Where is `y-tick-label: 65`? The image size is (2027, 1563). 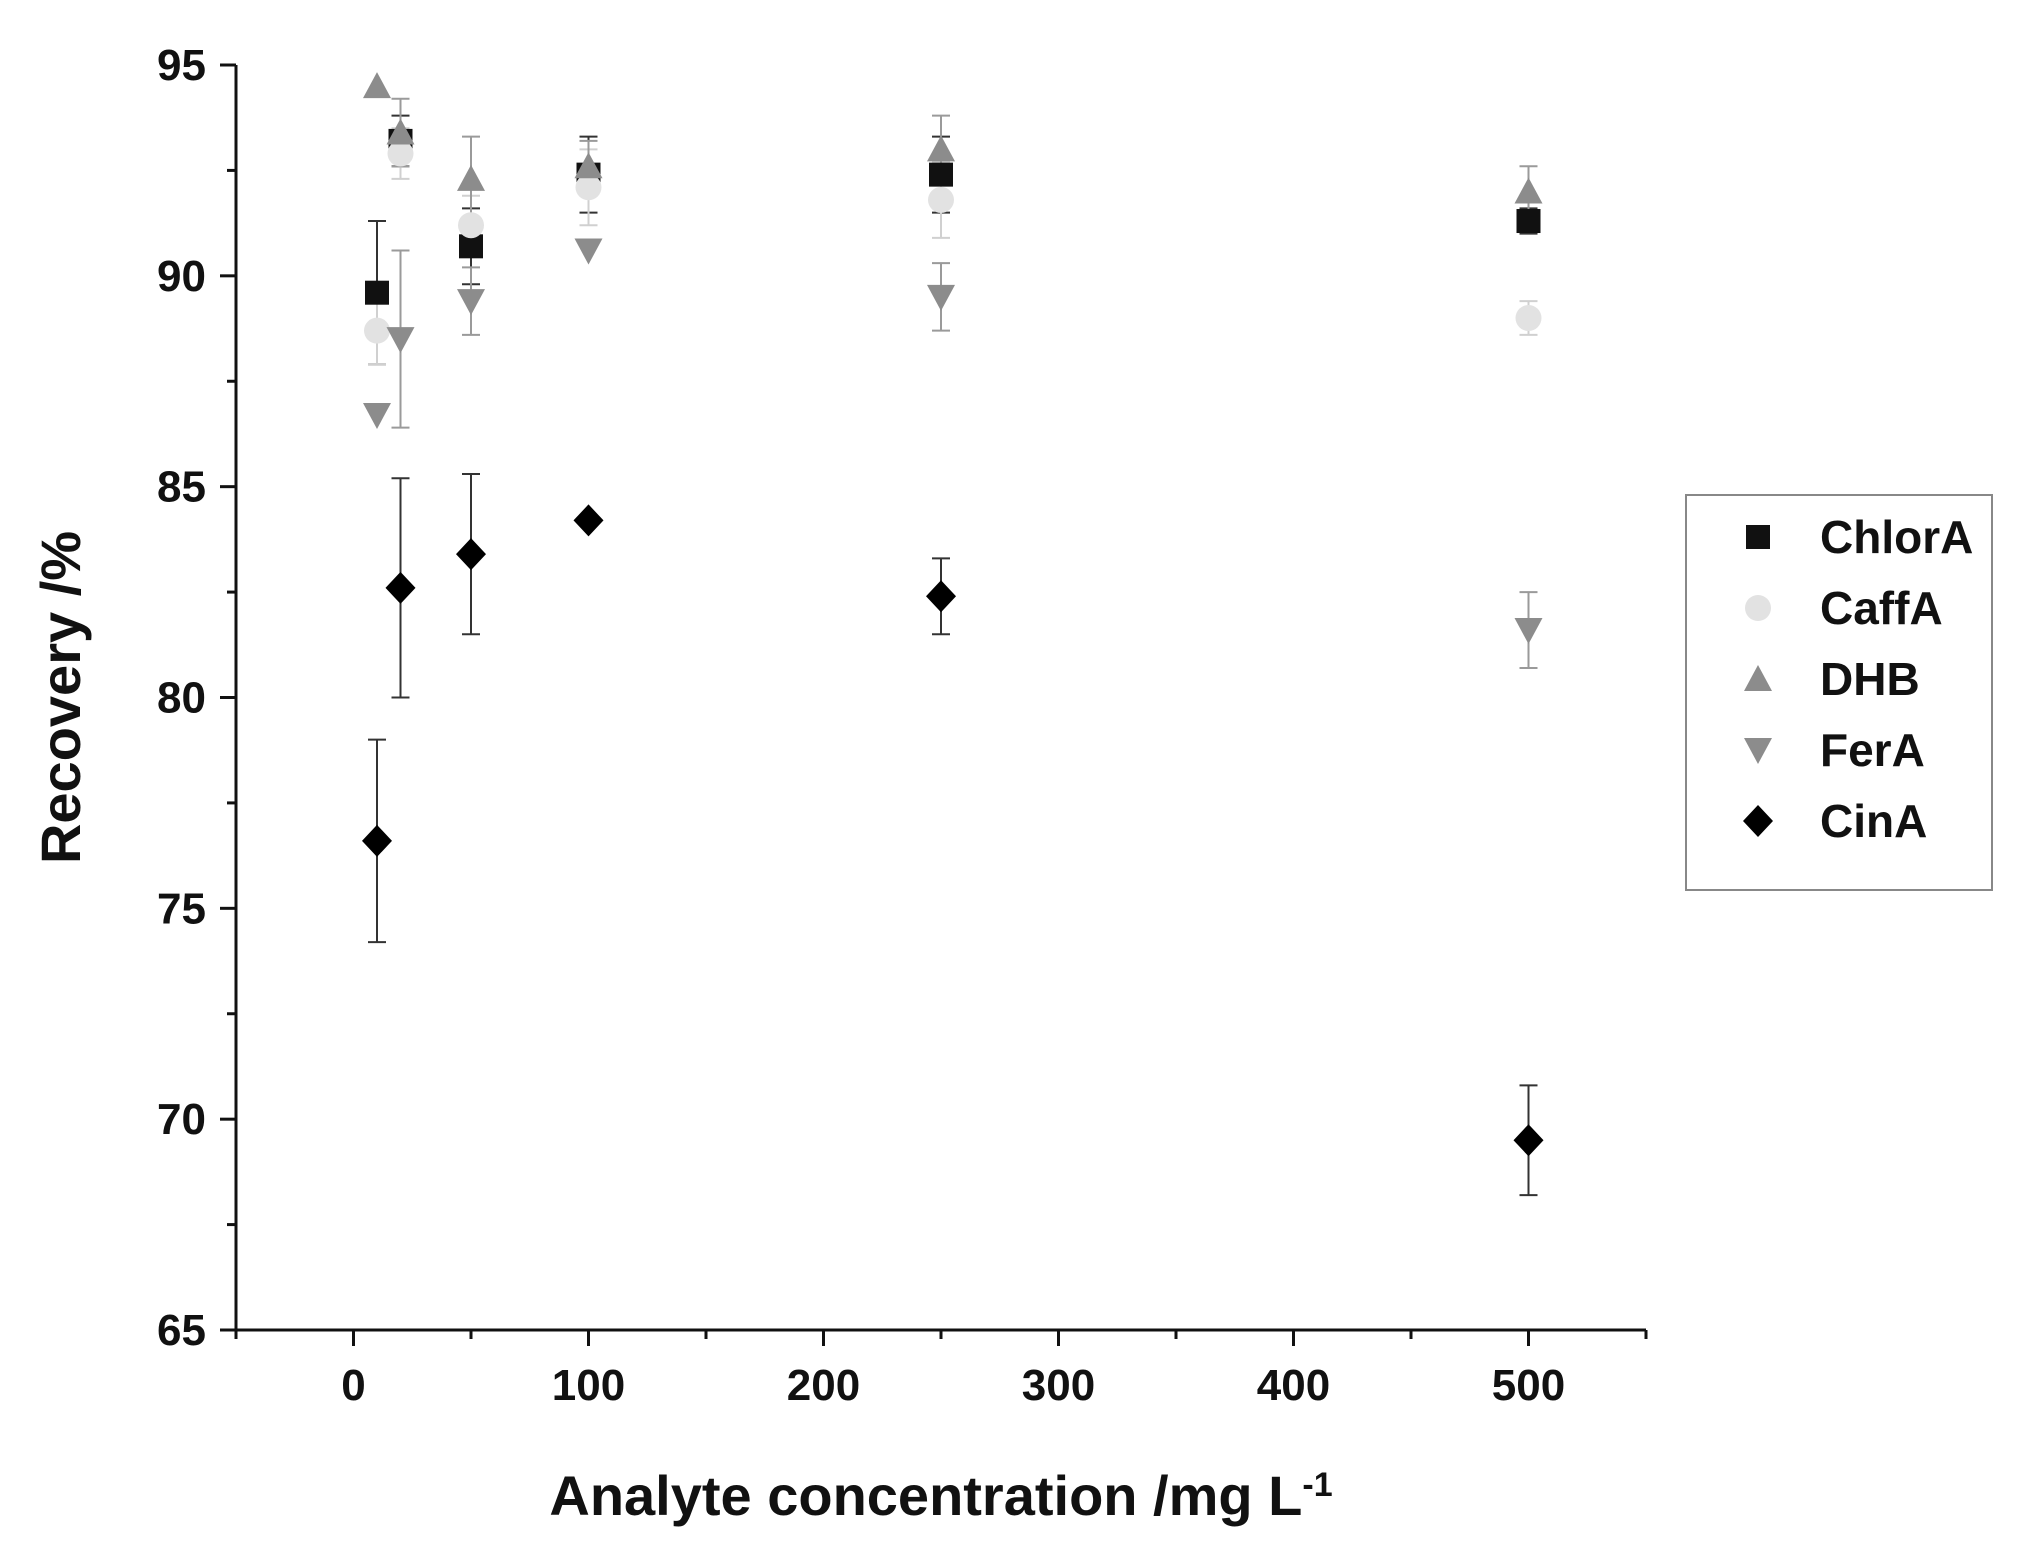
y-tick-label: 65 is located at coordinates (181, 1330).